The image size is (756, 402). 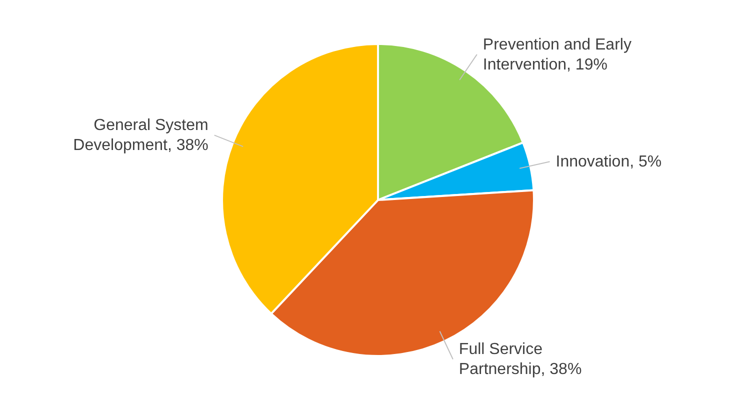 What do you see at coordinates (520, 359) in the screenshot?
I see `slice-label: Full Service Partnership, 38%` at bounding box center [520, 359].